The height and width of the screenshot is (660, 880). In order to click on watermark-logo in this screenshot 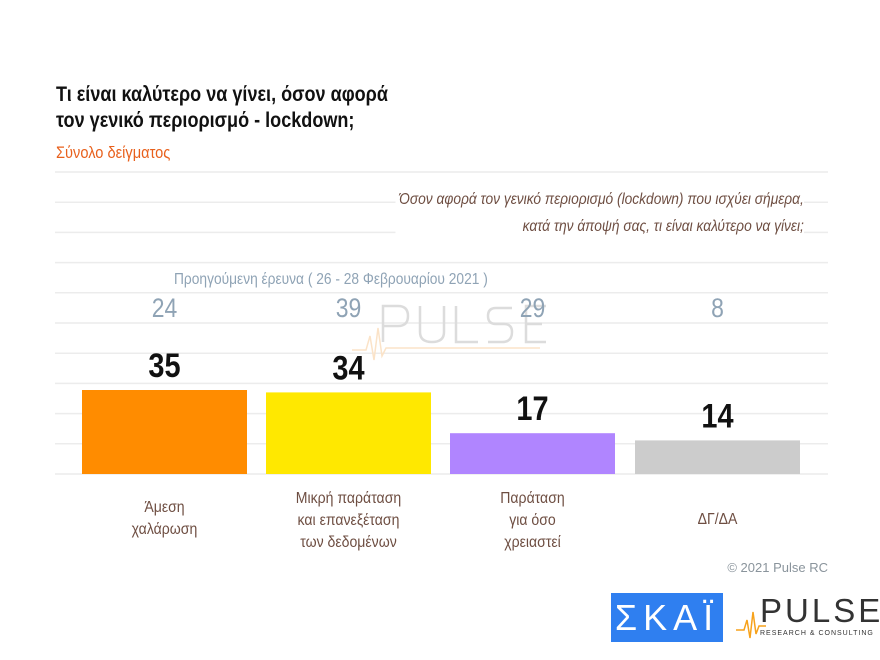, I will do `click(463, 324)`.